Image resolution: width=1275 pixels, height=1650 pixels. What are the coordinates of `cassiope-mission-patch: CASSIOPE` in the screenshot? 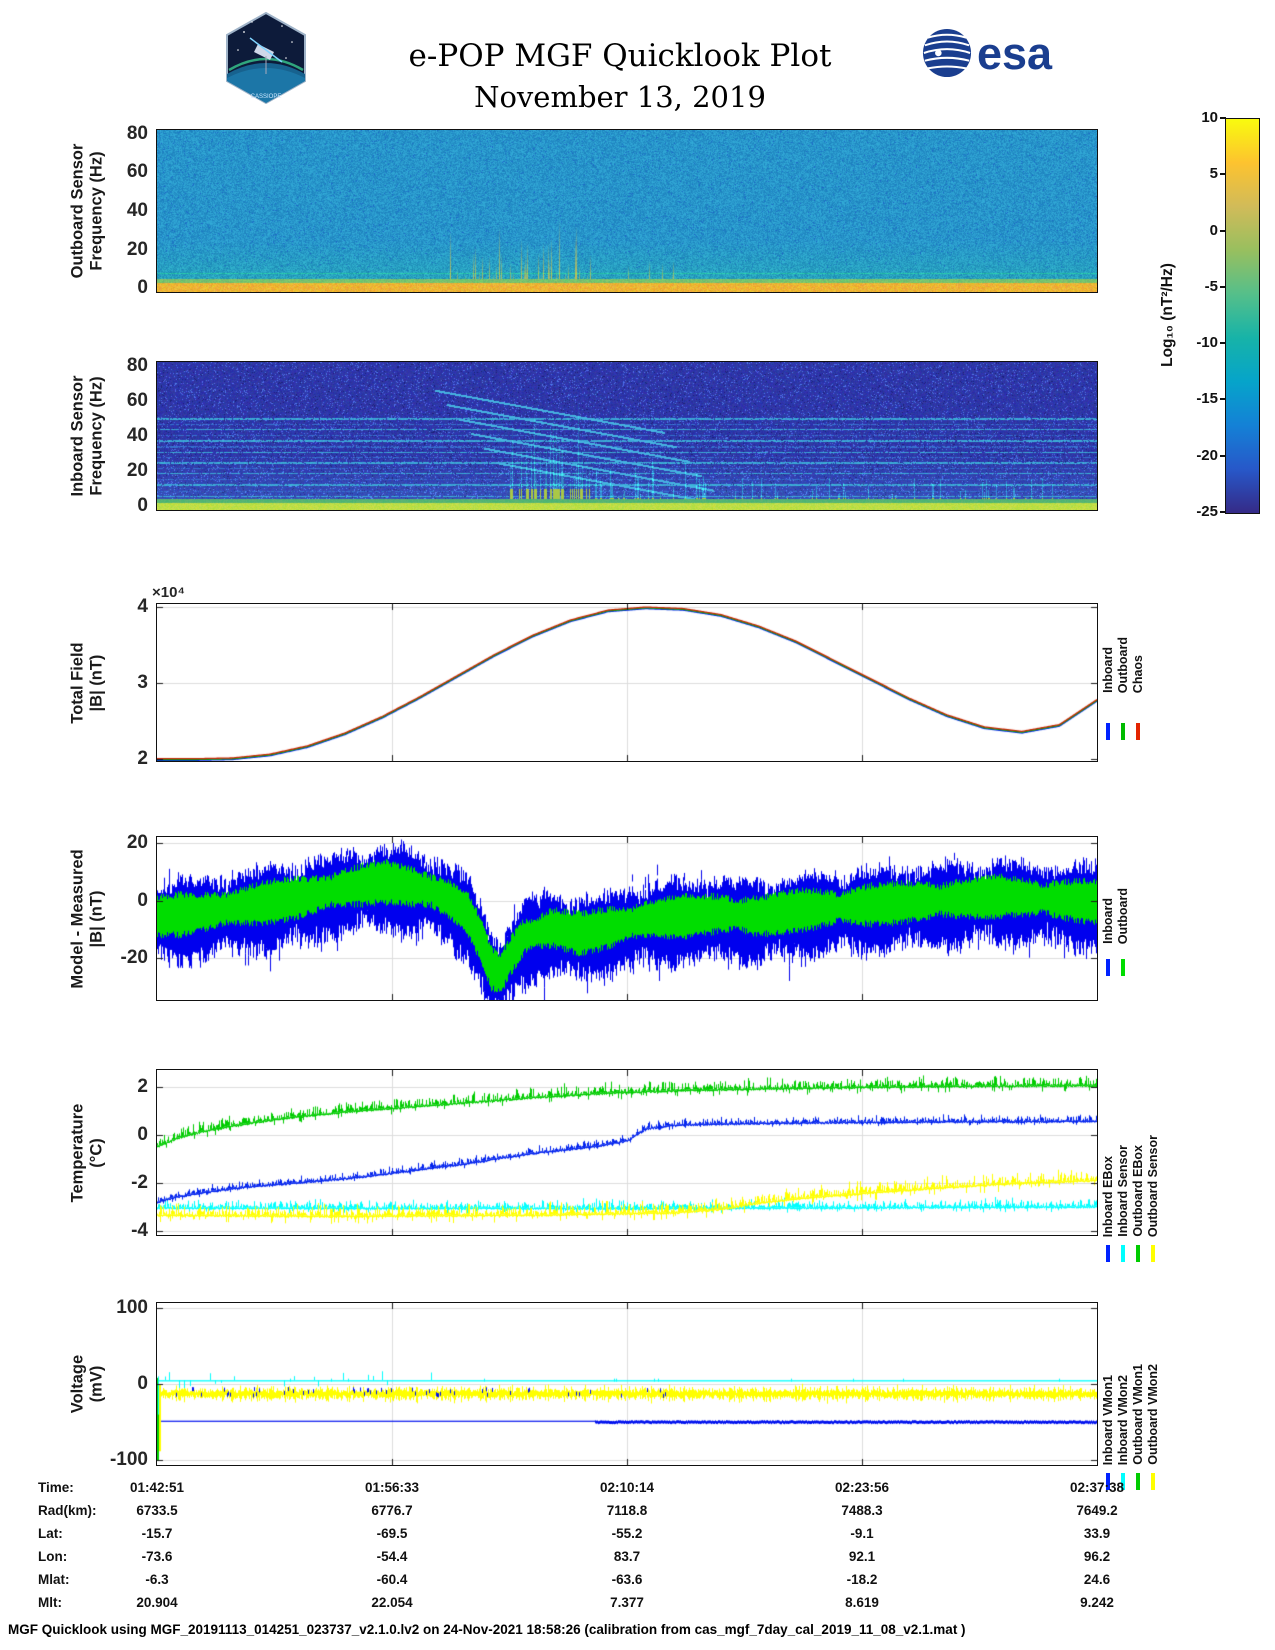 It's located at (266, 58).